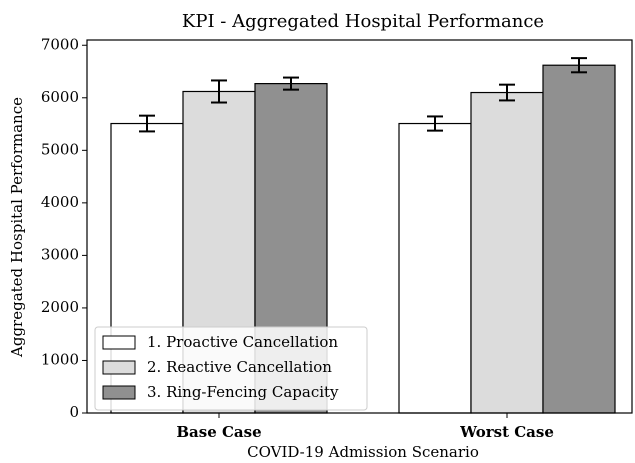 This screenshot has width=635, height=463. I want to click on y-tick-label: 4000, so click(60, 202).